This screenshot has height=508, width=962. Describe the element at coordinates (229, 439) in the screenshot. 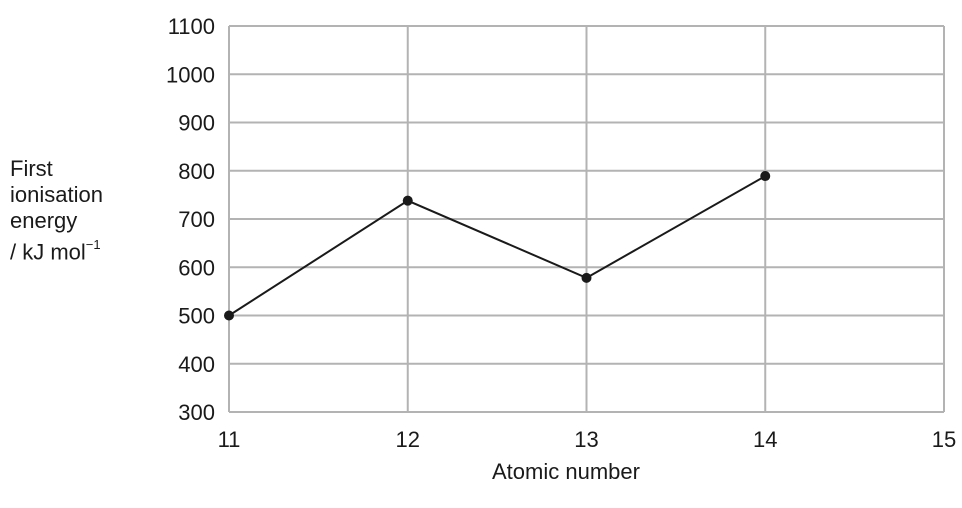

I see `x-tick-label-11: 11` at that location.